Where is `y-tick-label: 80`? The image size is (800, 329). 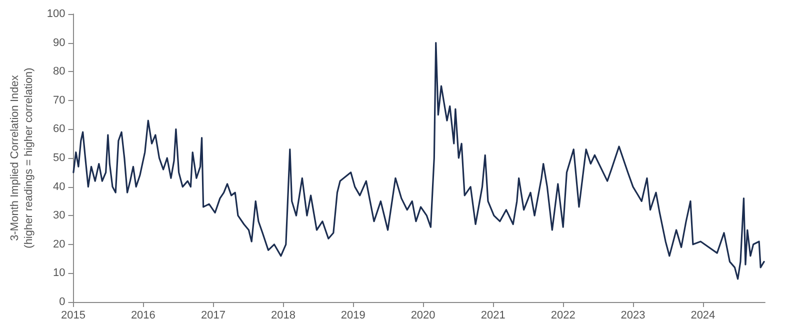 y-tick-label: 80 is located at coordinates (59, 72).